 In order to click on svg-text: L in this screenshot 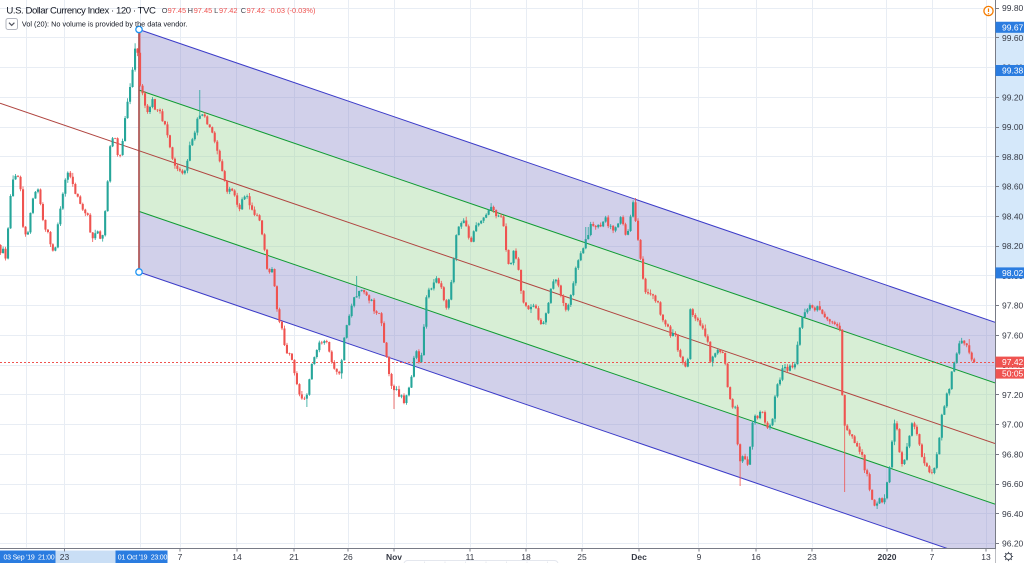, I will do `click(216, 10)`.